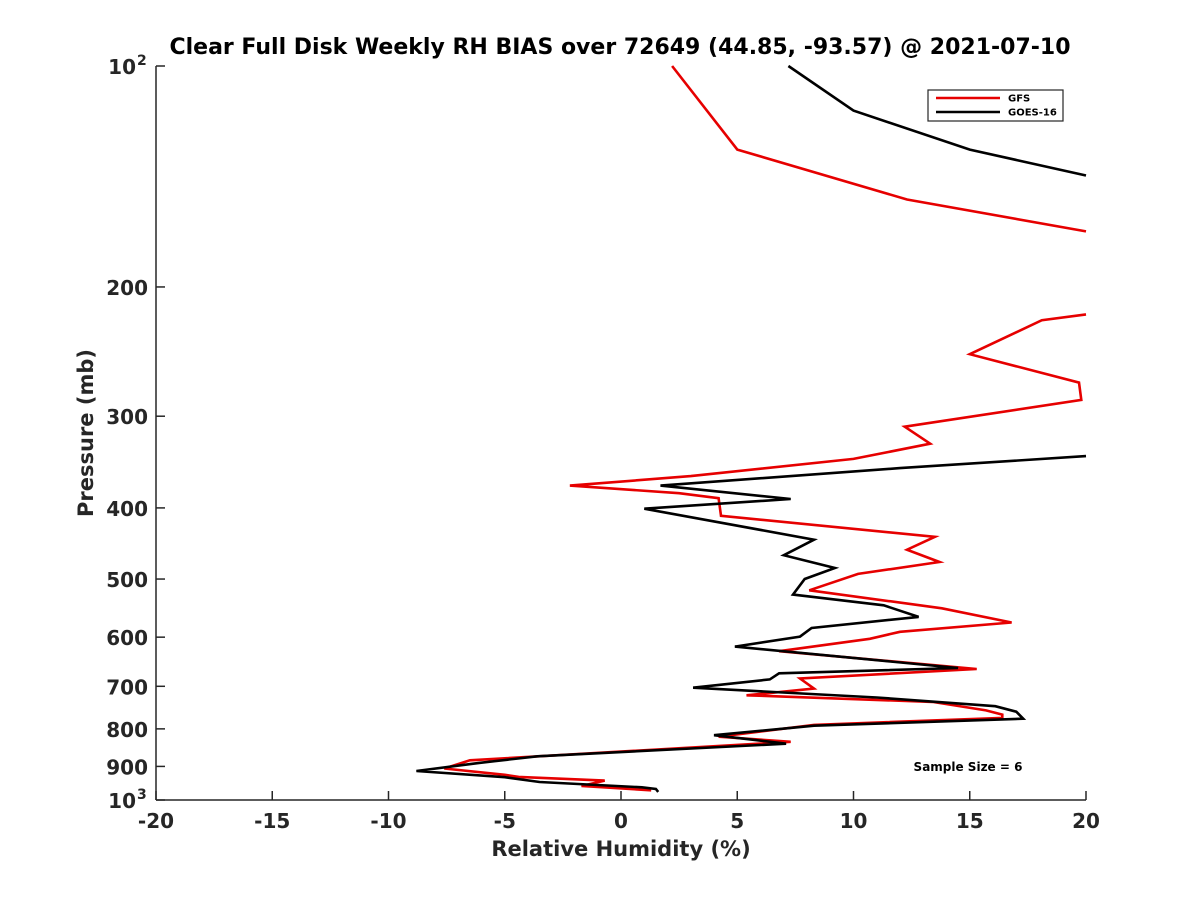 Image resolution: width=1200 pixels, height=900 pixels. Describe the element at coordinates (1086, 821) in the screenshot. I see `x-tick-label: 20` at that location.